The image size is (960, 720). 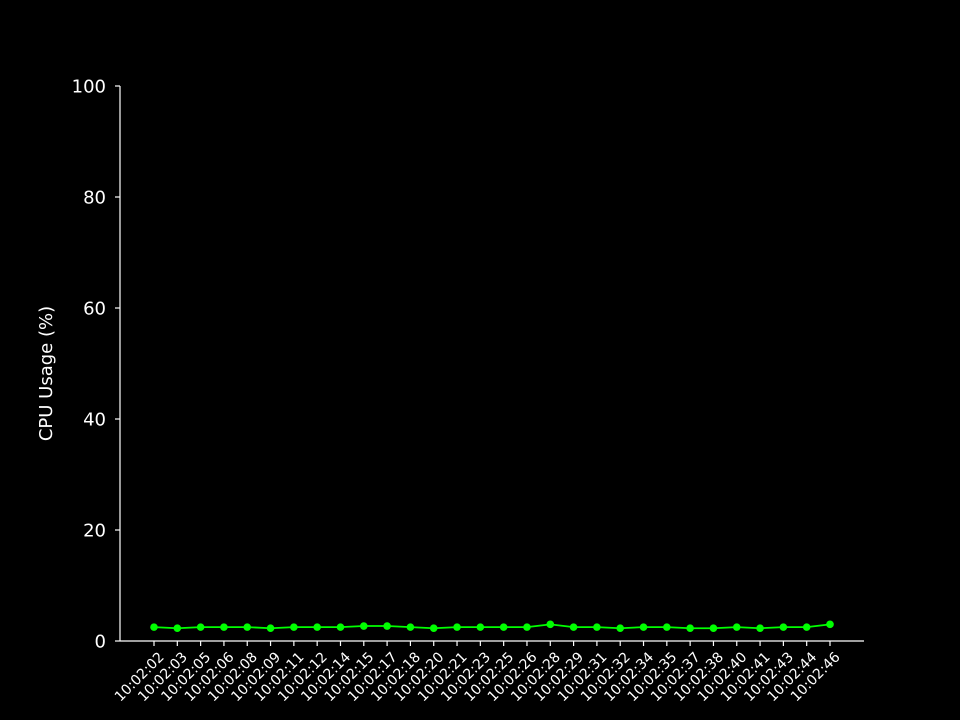 What do you see at coordinates (94, 531) in the screenshot?
I see `y-tick-label: 20` at bounding box center [94, 531].